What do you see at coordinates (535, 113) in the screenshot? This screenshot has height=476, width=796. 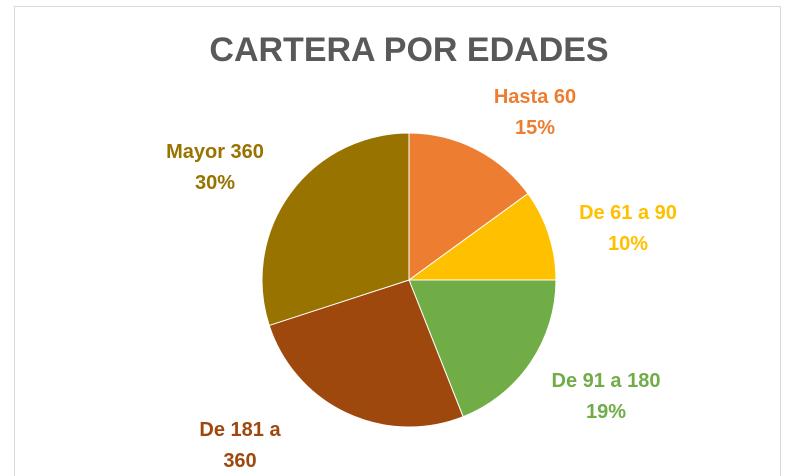 I see `data-label: Hasta 60 15%` at bounding box center [535, 113].